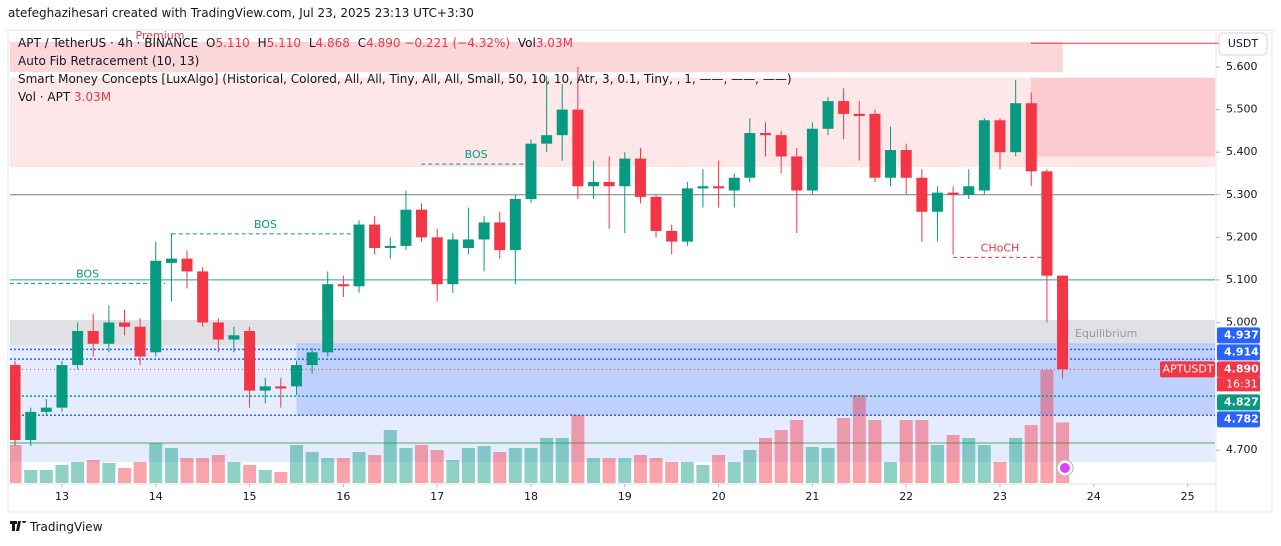  What do you see at coordinates (343, 496) in the screenshot?
I see `x-tick-label: 16` at bounding box center [343, 496].